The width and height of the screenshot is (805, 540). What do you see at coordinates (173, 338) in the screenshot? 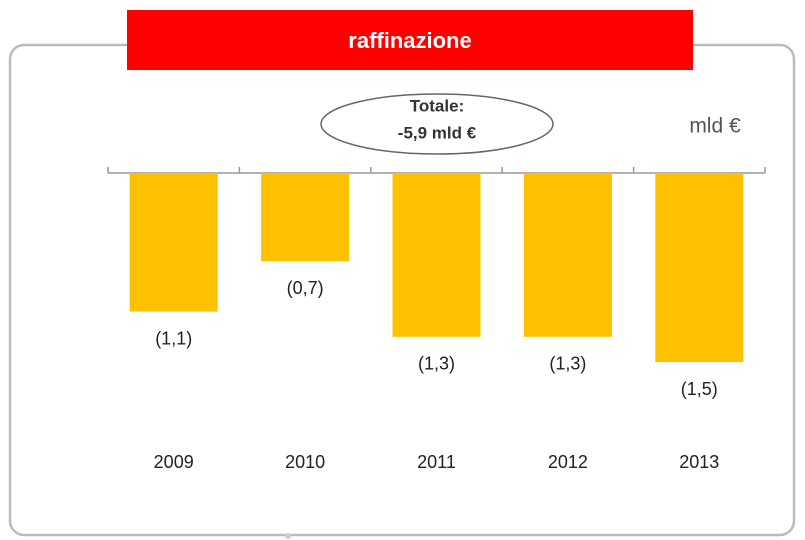
I see `value-label: (1,1)` at bounding box center [173, 338].